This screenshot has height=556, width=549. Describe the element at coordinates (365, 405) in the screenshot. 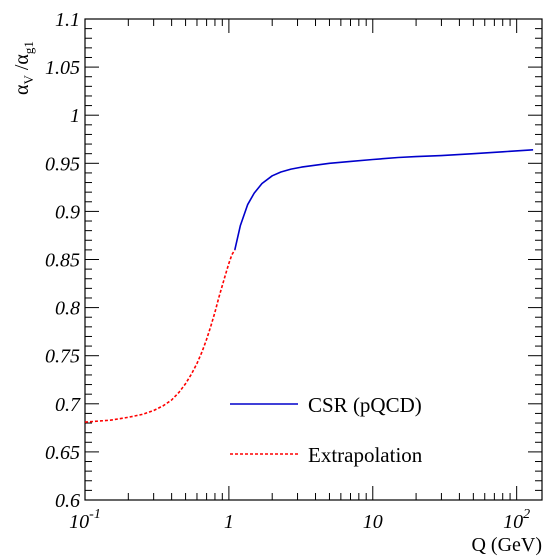

I see `legend-label-csr: CSR (pQCD)` at that location.